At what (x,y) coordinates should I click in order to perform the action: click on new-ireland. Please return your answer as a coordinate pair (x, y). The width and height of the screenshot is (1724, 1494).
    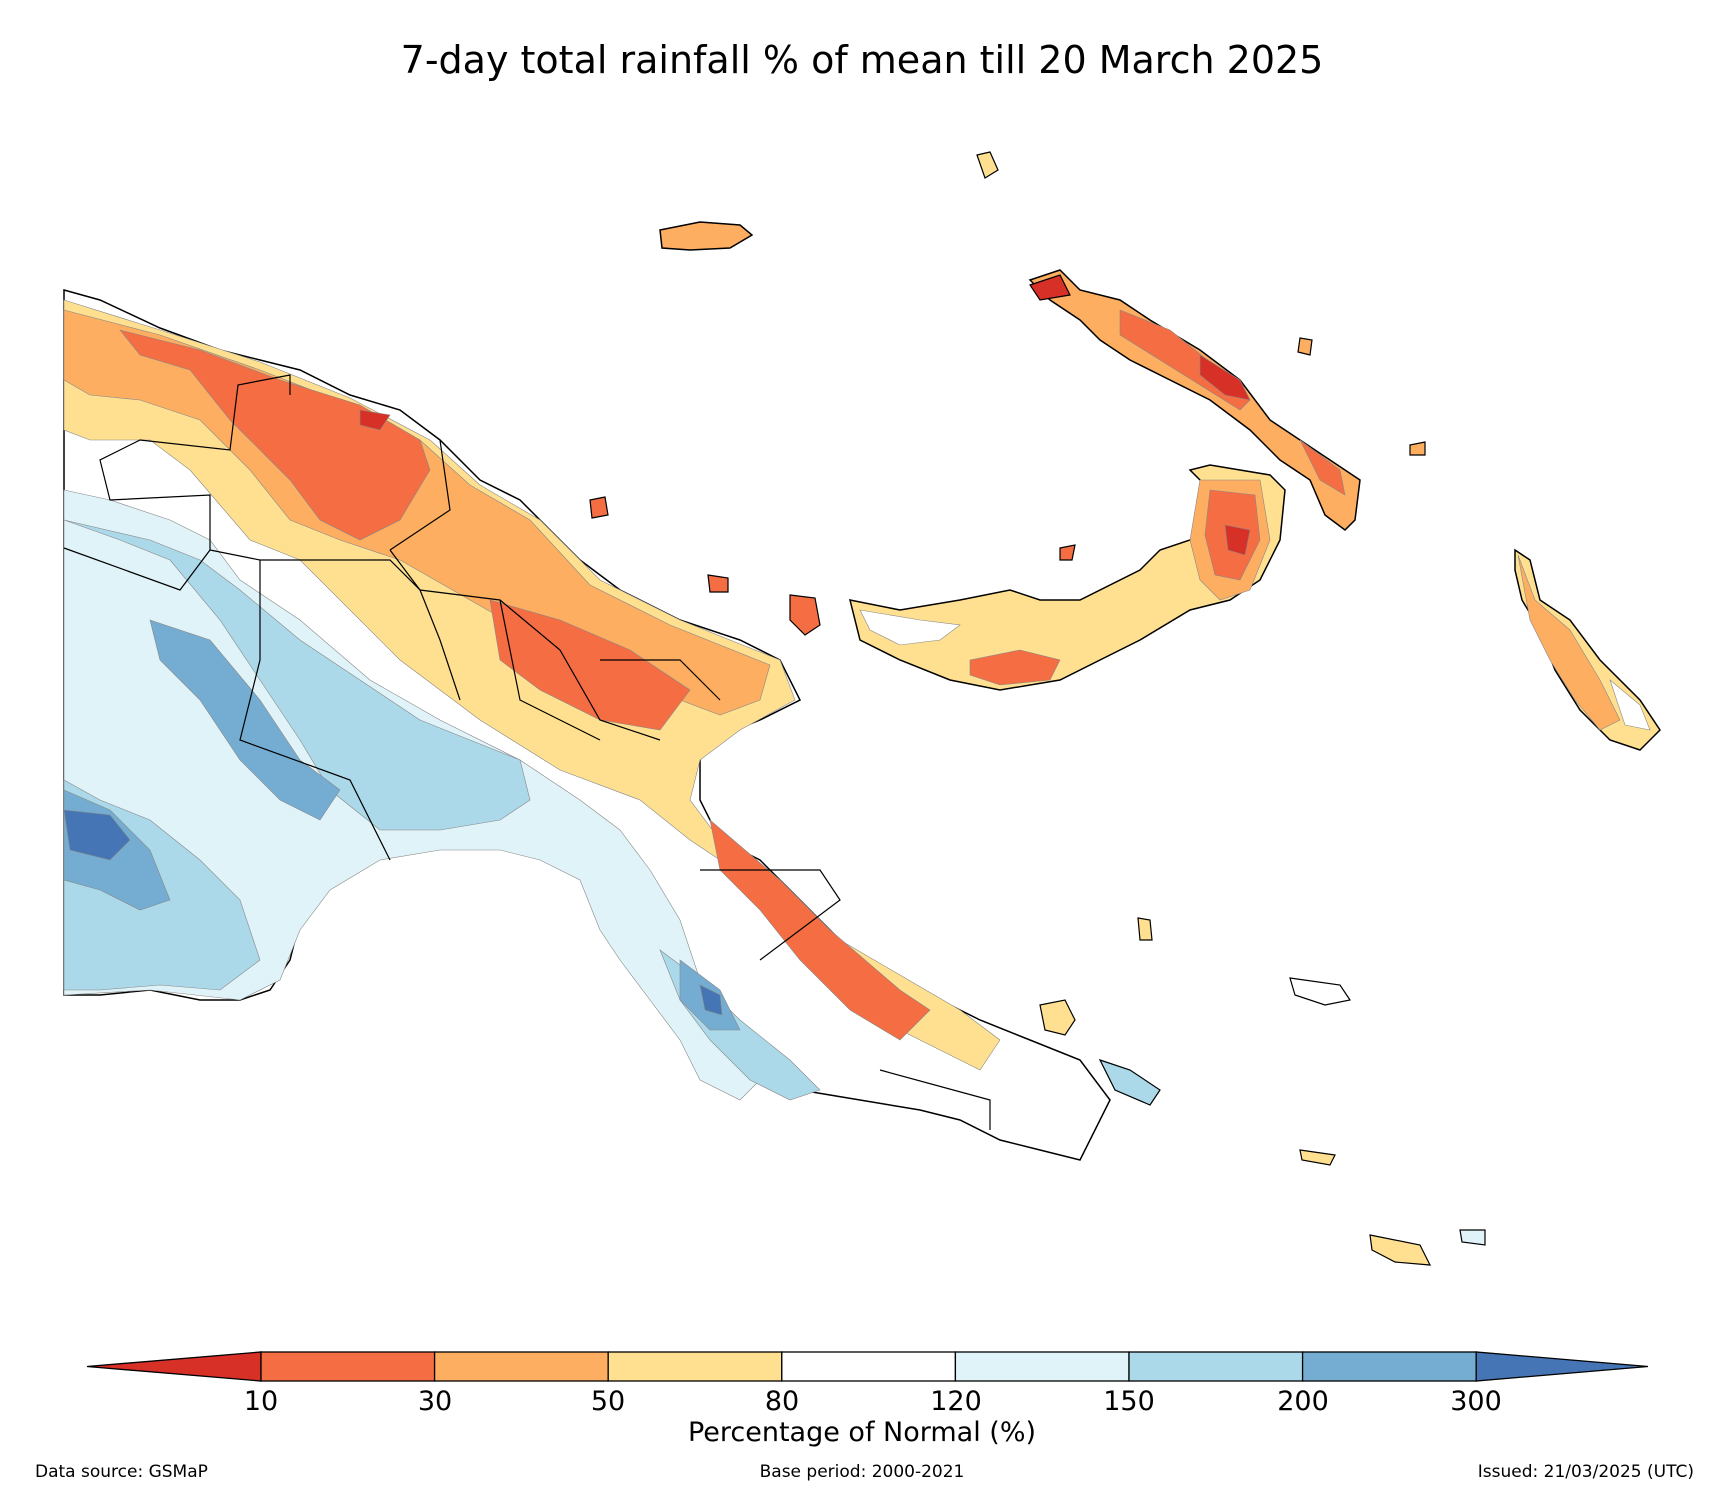
    Looking at the image, I should click on (1194, 400).